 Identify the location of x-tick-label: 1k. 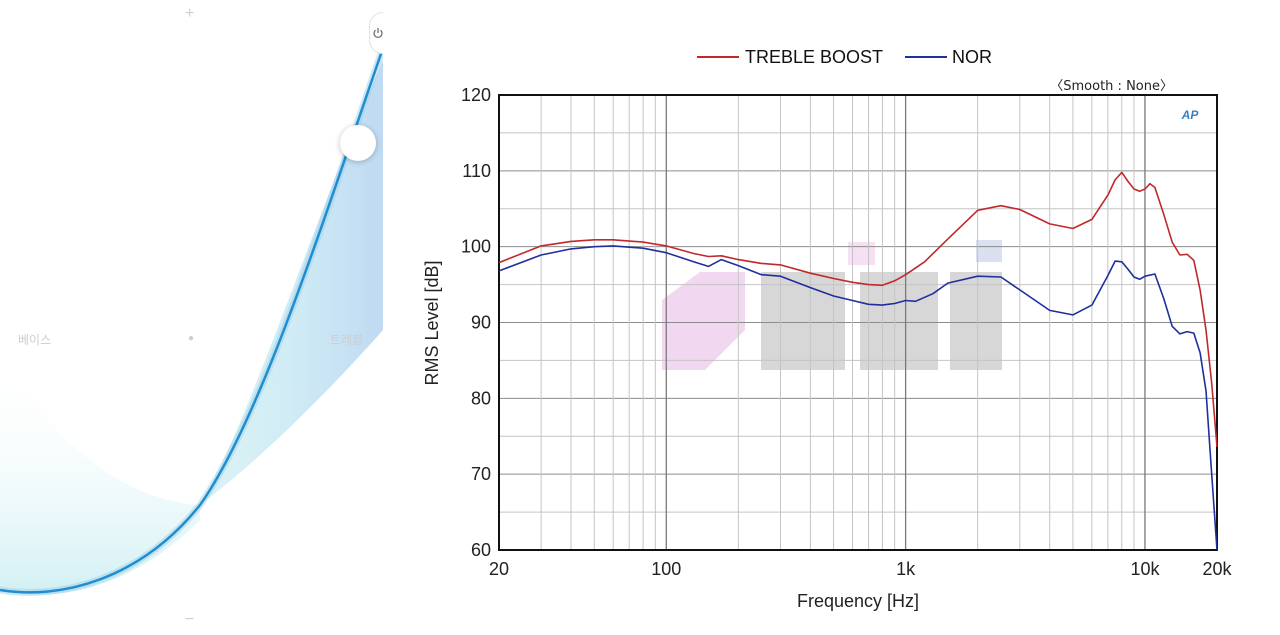
(906, 569).